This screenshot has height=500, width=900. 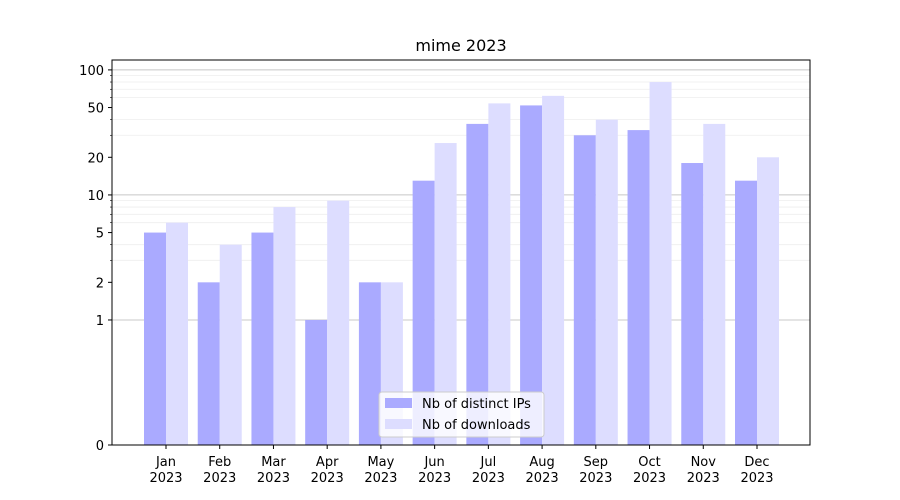 I want to click on x-tick-label-month: Mar, so click(x=273, y=462).